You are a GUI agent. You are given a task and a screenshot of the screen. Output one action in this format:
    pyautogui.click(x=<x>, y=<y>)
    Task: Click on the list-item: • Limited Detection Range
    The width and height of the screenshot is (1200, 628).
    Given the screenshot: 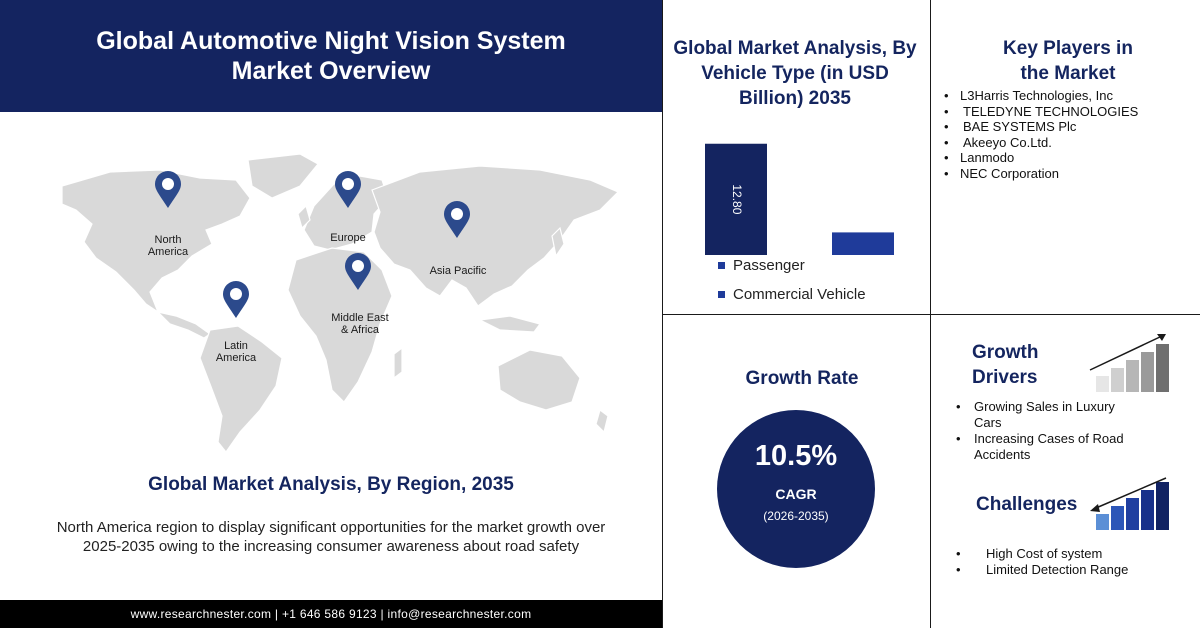 What is the action you would take?
    pyautogui.click(x=1042, y=569)
    